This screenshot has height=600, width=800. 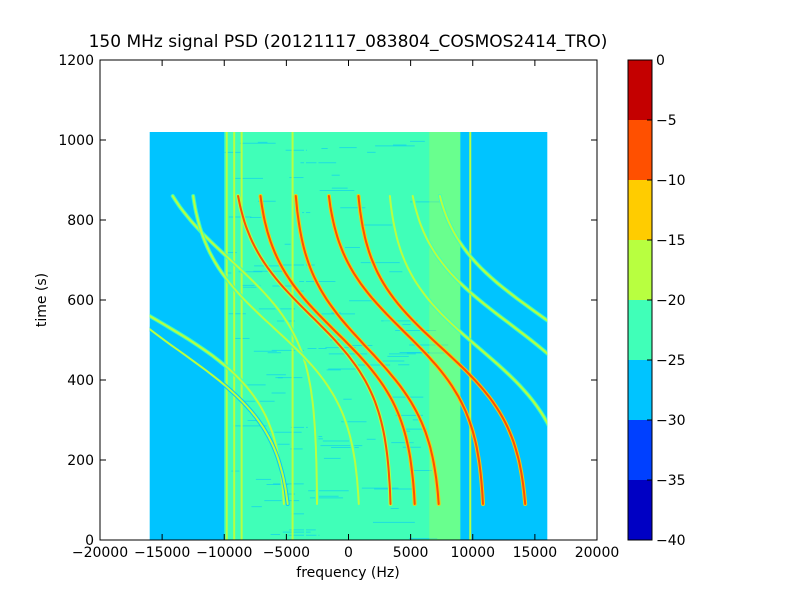 I want to click on heatmap-hot-band, so click(x=445, y=336).